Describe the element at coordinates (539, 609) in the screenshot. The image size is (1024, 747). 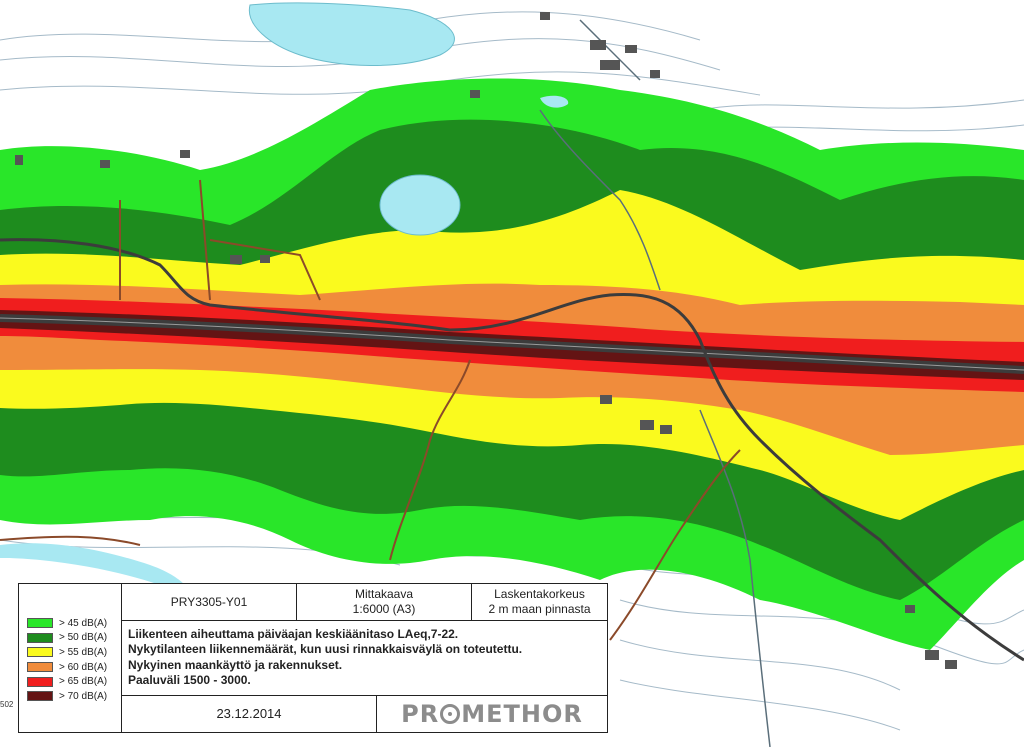
I see `height-value: 2 m maan pinnasta` at that location.